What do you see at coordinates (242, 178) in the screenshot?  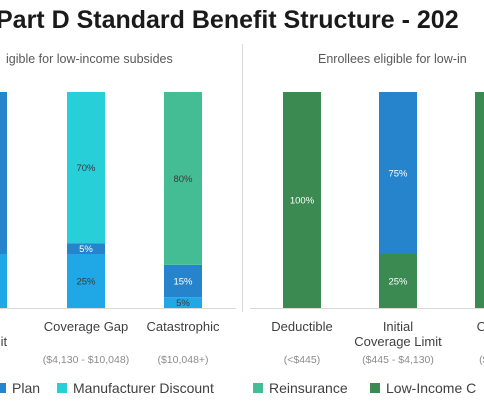 I see `panel-divider` at bounding box center [242, 178].